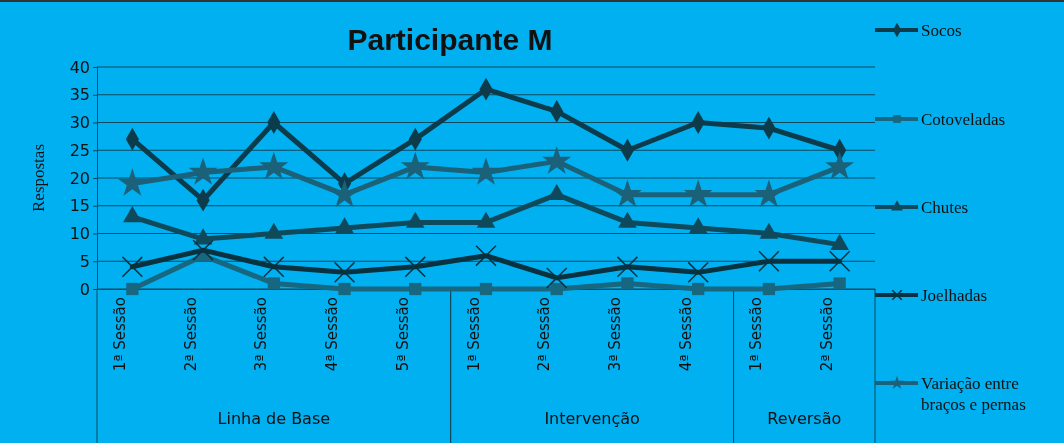 The image size is (1064, 443). I want to click on legend-label: Socos, so click(941, 30).